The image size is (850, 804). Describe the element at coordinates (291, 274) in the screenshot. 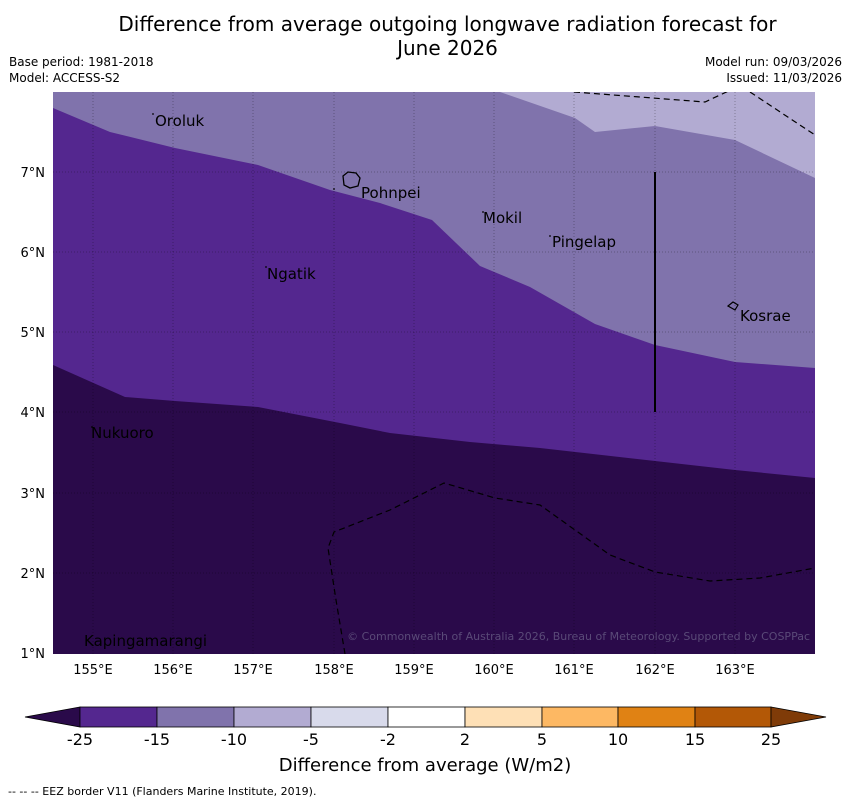

I see `label-ngatik: Ngatik` at that location.